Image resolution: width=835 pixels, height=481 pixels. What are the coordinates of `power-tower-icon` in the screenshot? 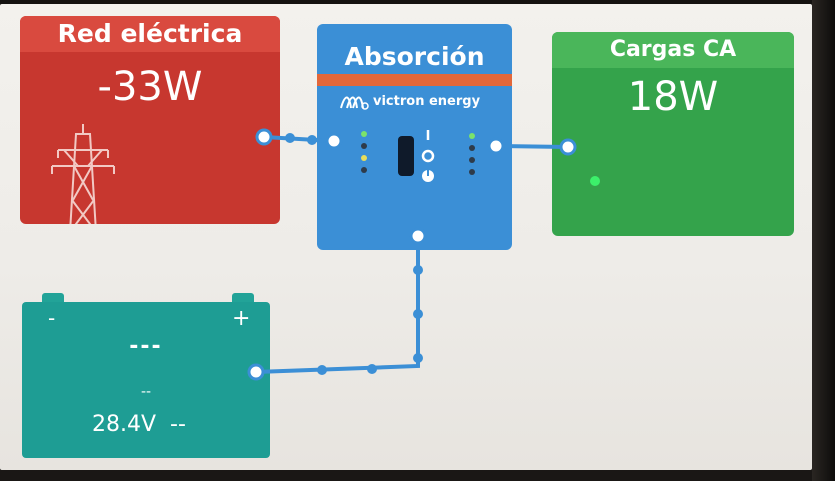 It's located at (83, 174).